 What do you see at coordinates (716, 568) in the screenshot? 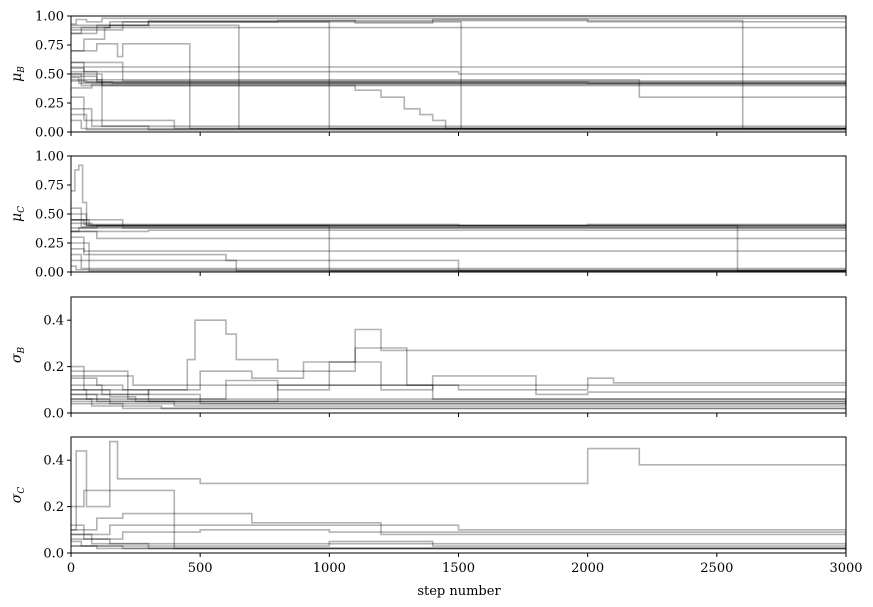
I see `x-tick-label: 2500` at bounding box center [716, 568].